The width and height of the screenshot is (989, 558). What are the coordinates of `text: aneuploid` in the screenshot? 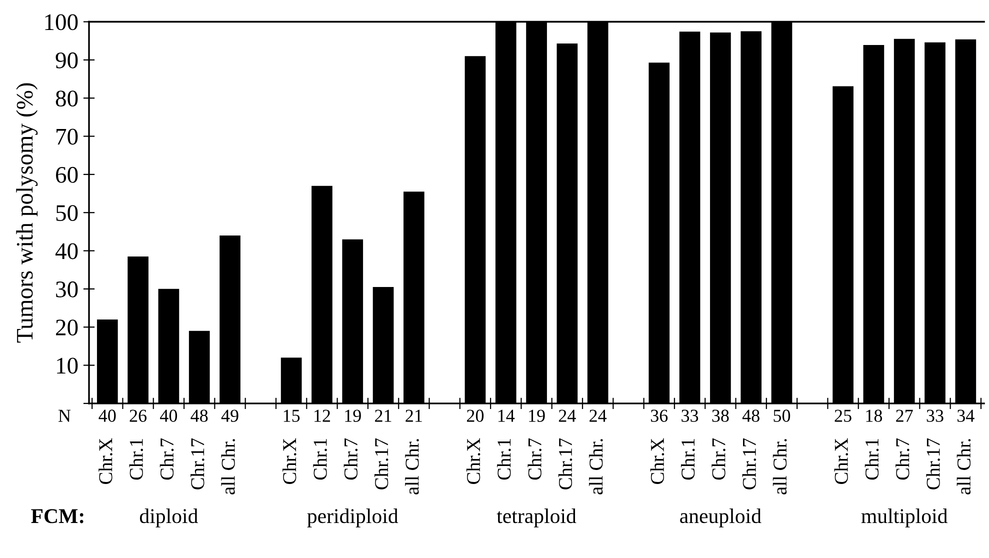 It's located at (721, 518).